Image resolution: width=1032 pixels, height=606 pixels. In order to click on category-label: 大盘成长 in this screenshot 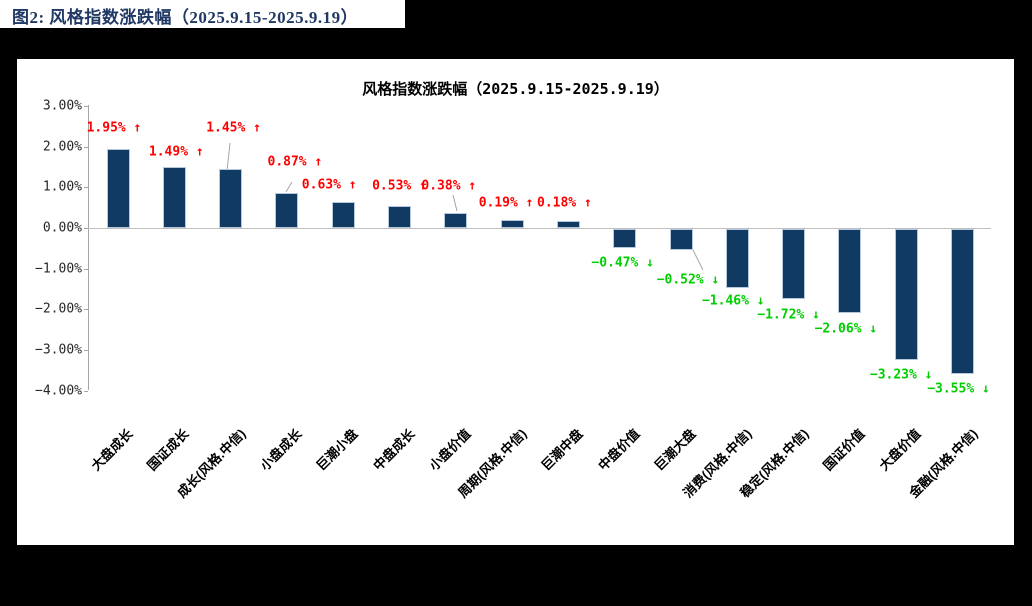, I will do `click(112, 450)`.